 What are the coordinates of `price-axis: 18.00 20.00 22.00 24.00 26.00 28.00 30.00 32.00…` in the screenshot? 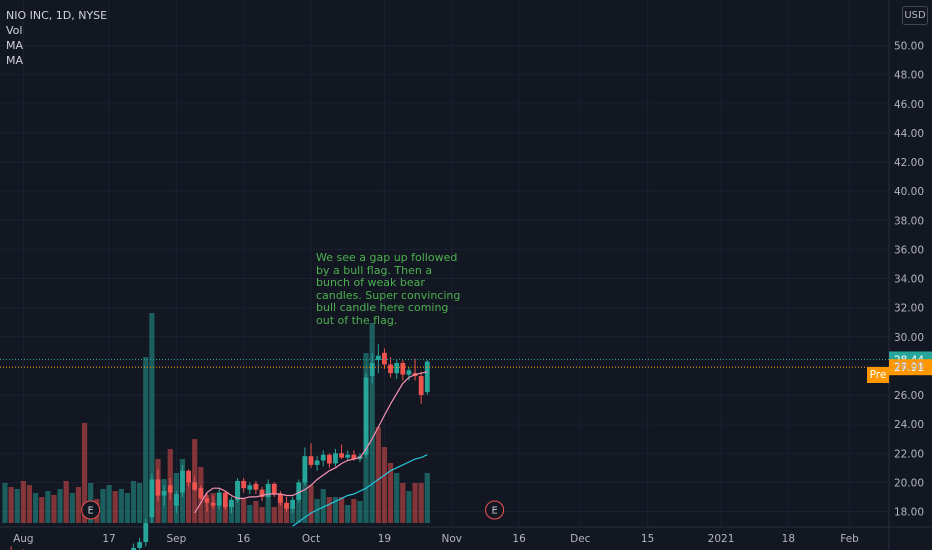 It's located at (909, 280).